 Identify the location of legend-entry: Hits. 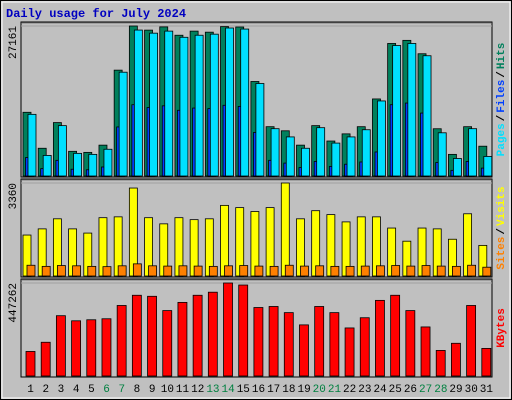
(502, 56).